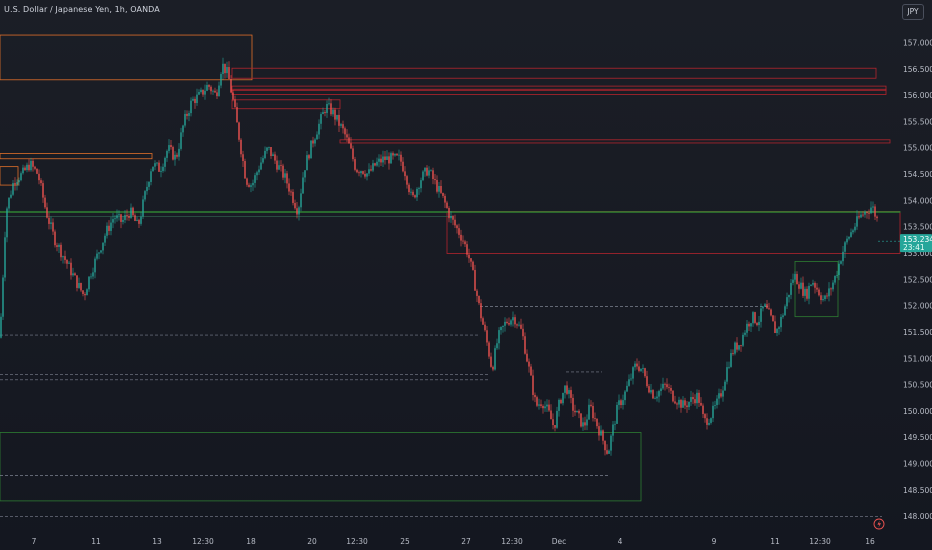  What do you see at coordinates (917, 174) in the screenshot?
I see `y-tick-label: 154.500` at bounding box center [917, 174].